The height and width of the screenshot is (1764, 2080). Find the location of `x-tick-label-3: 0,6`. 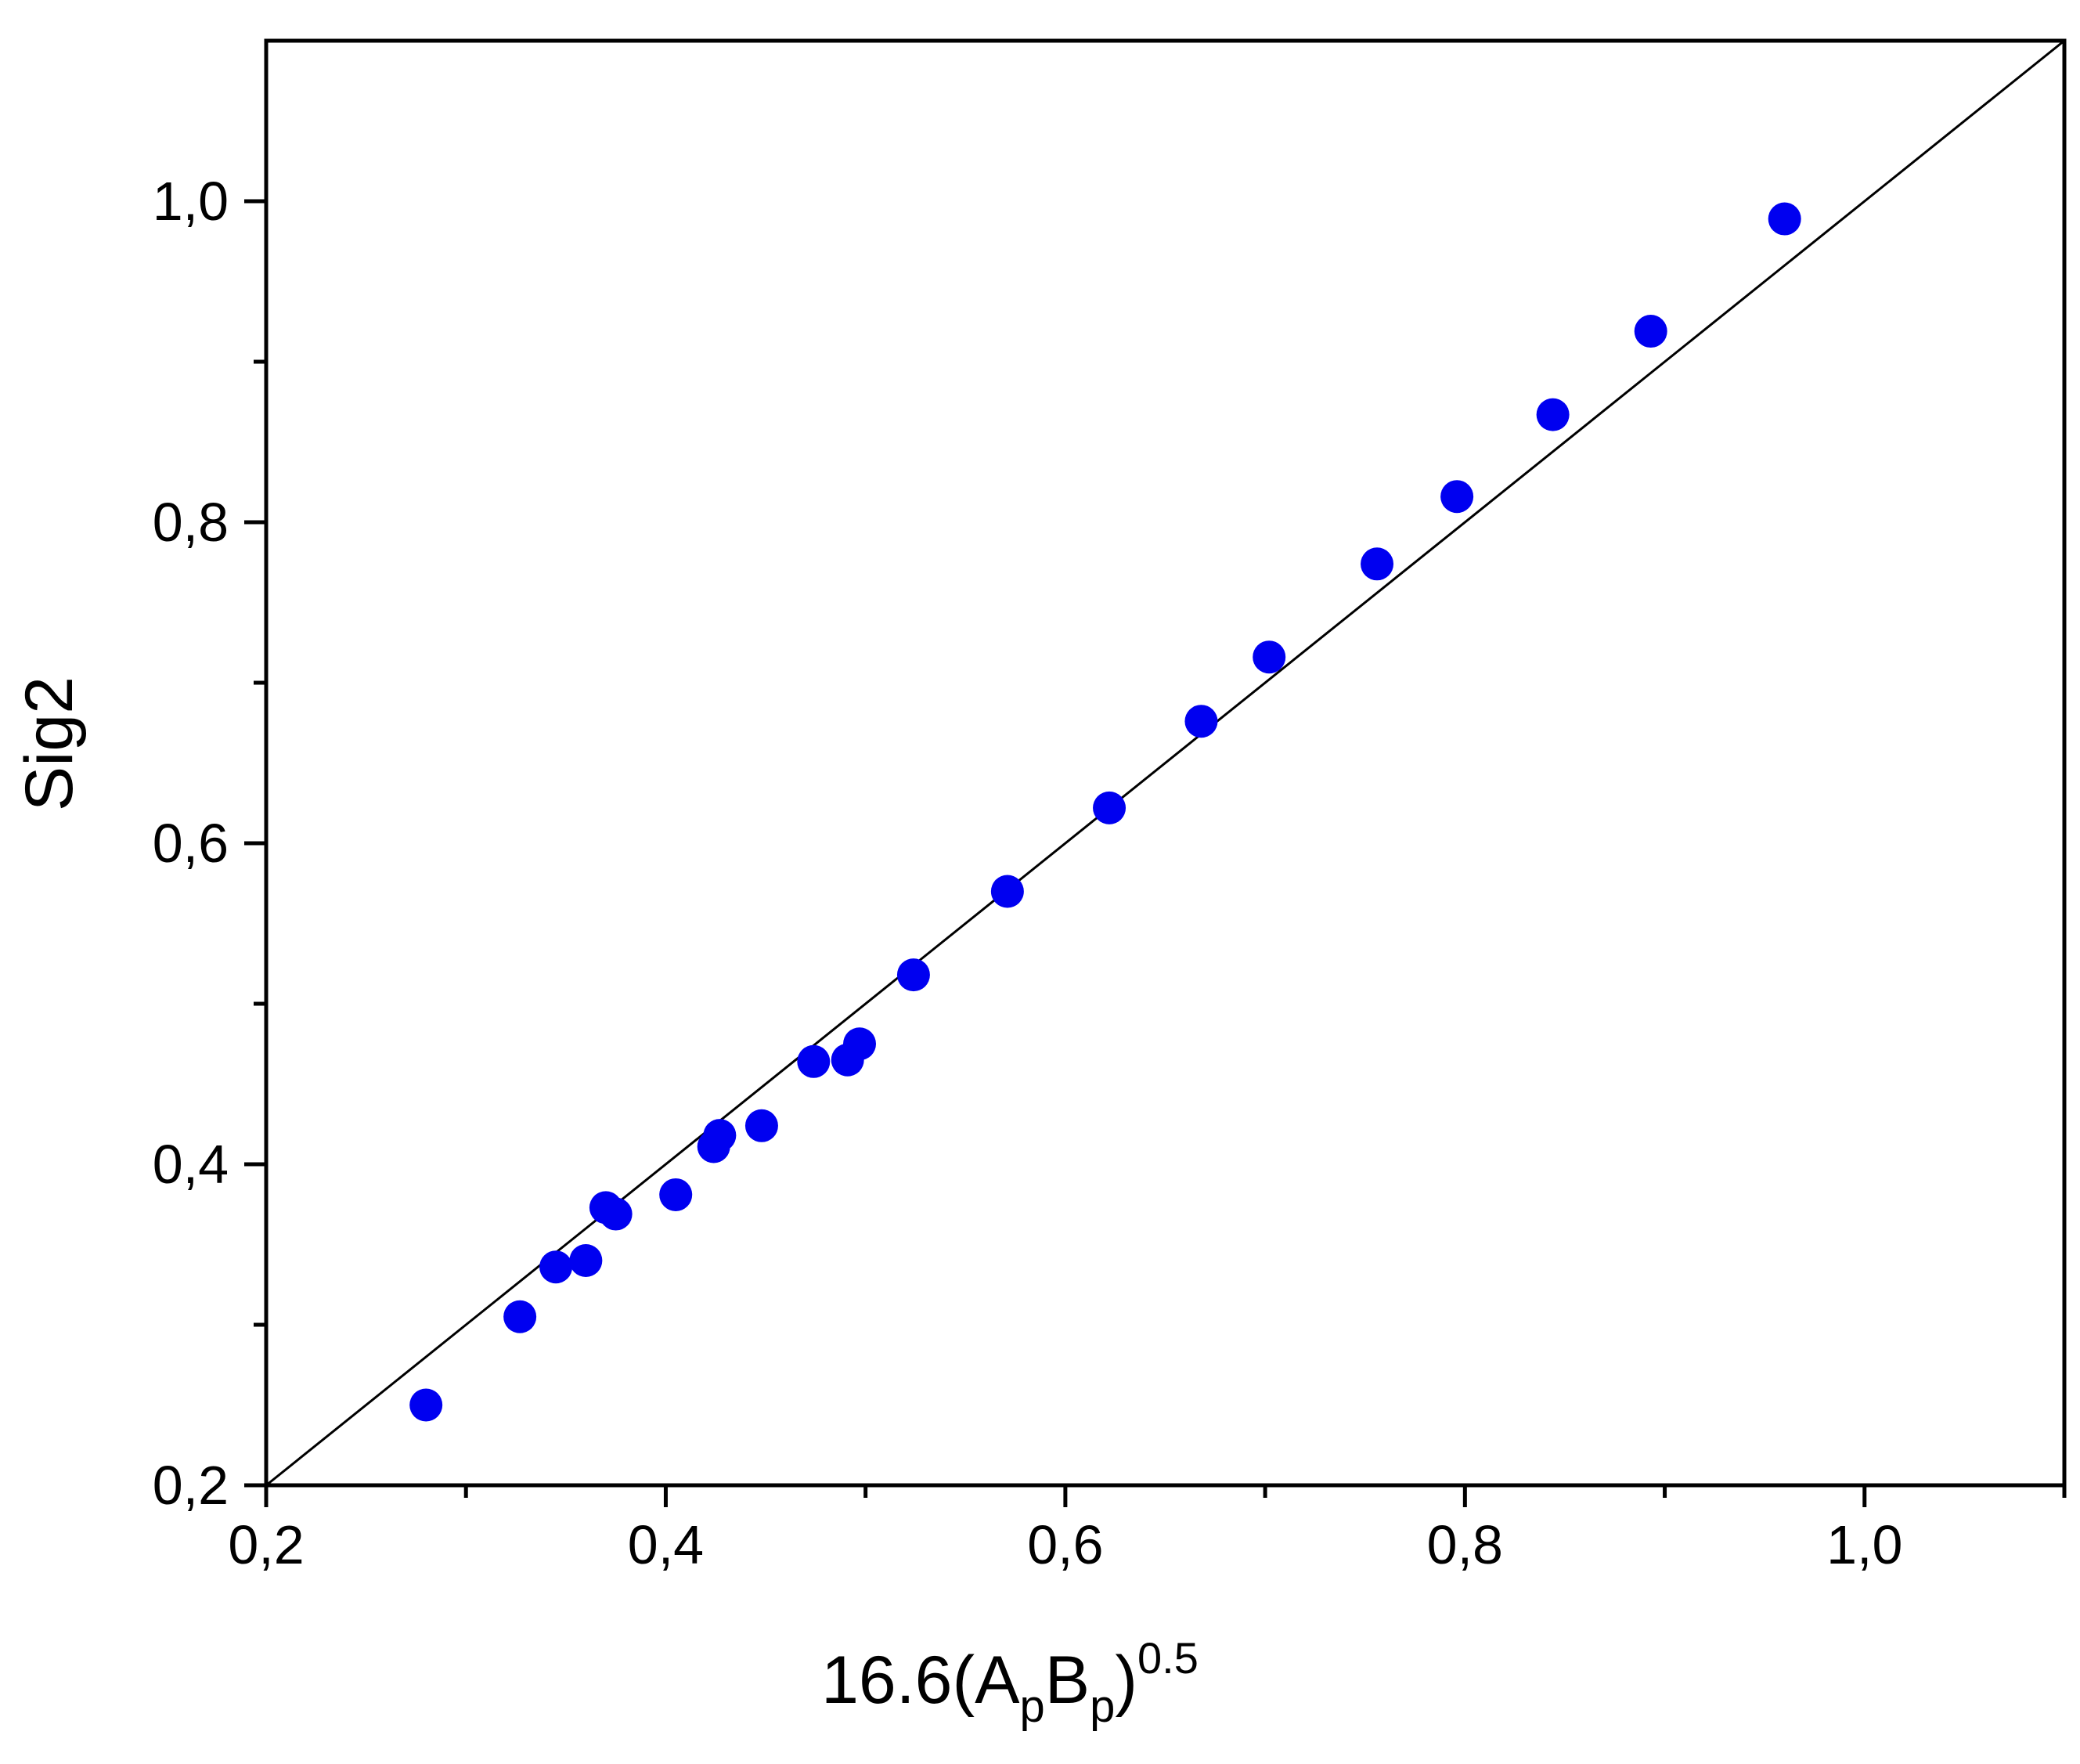

x-tick-label-3: 0,6 is located at coordinates (1065, 1544).